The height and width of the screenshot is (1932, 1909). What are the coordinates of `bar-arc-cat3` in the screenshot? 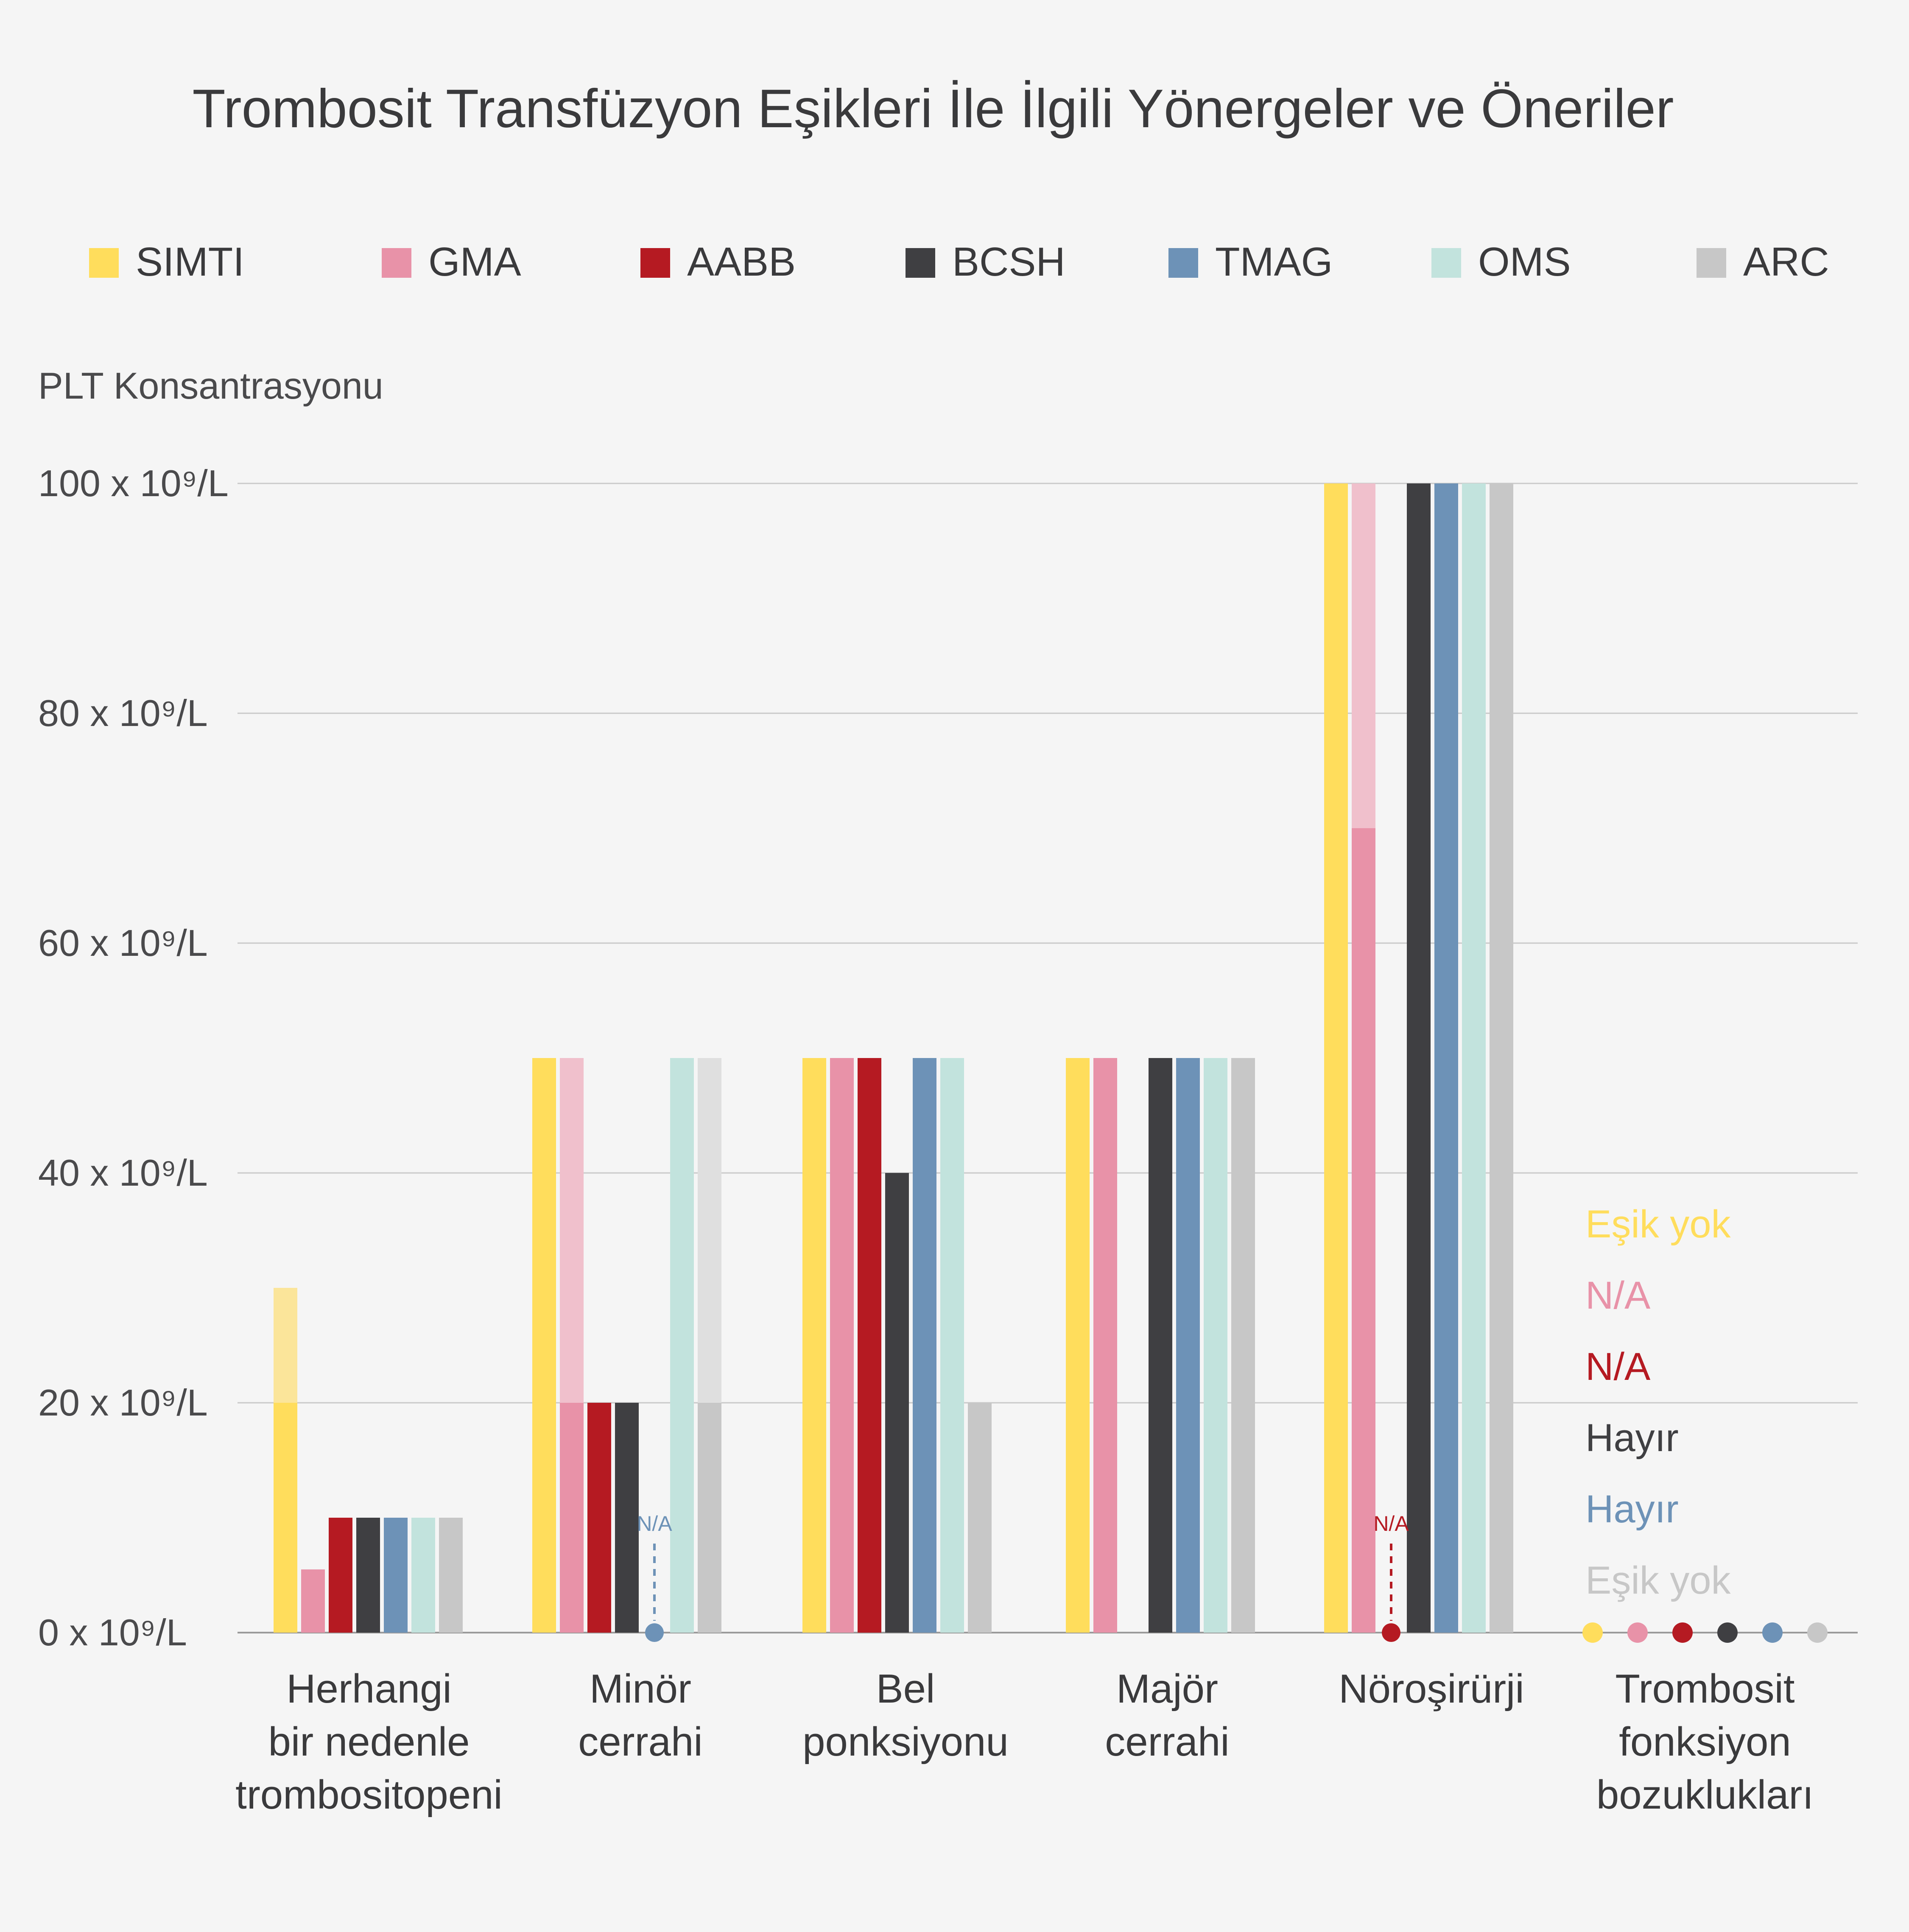 It's located at (1243, 1345).